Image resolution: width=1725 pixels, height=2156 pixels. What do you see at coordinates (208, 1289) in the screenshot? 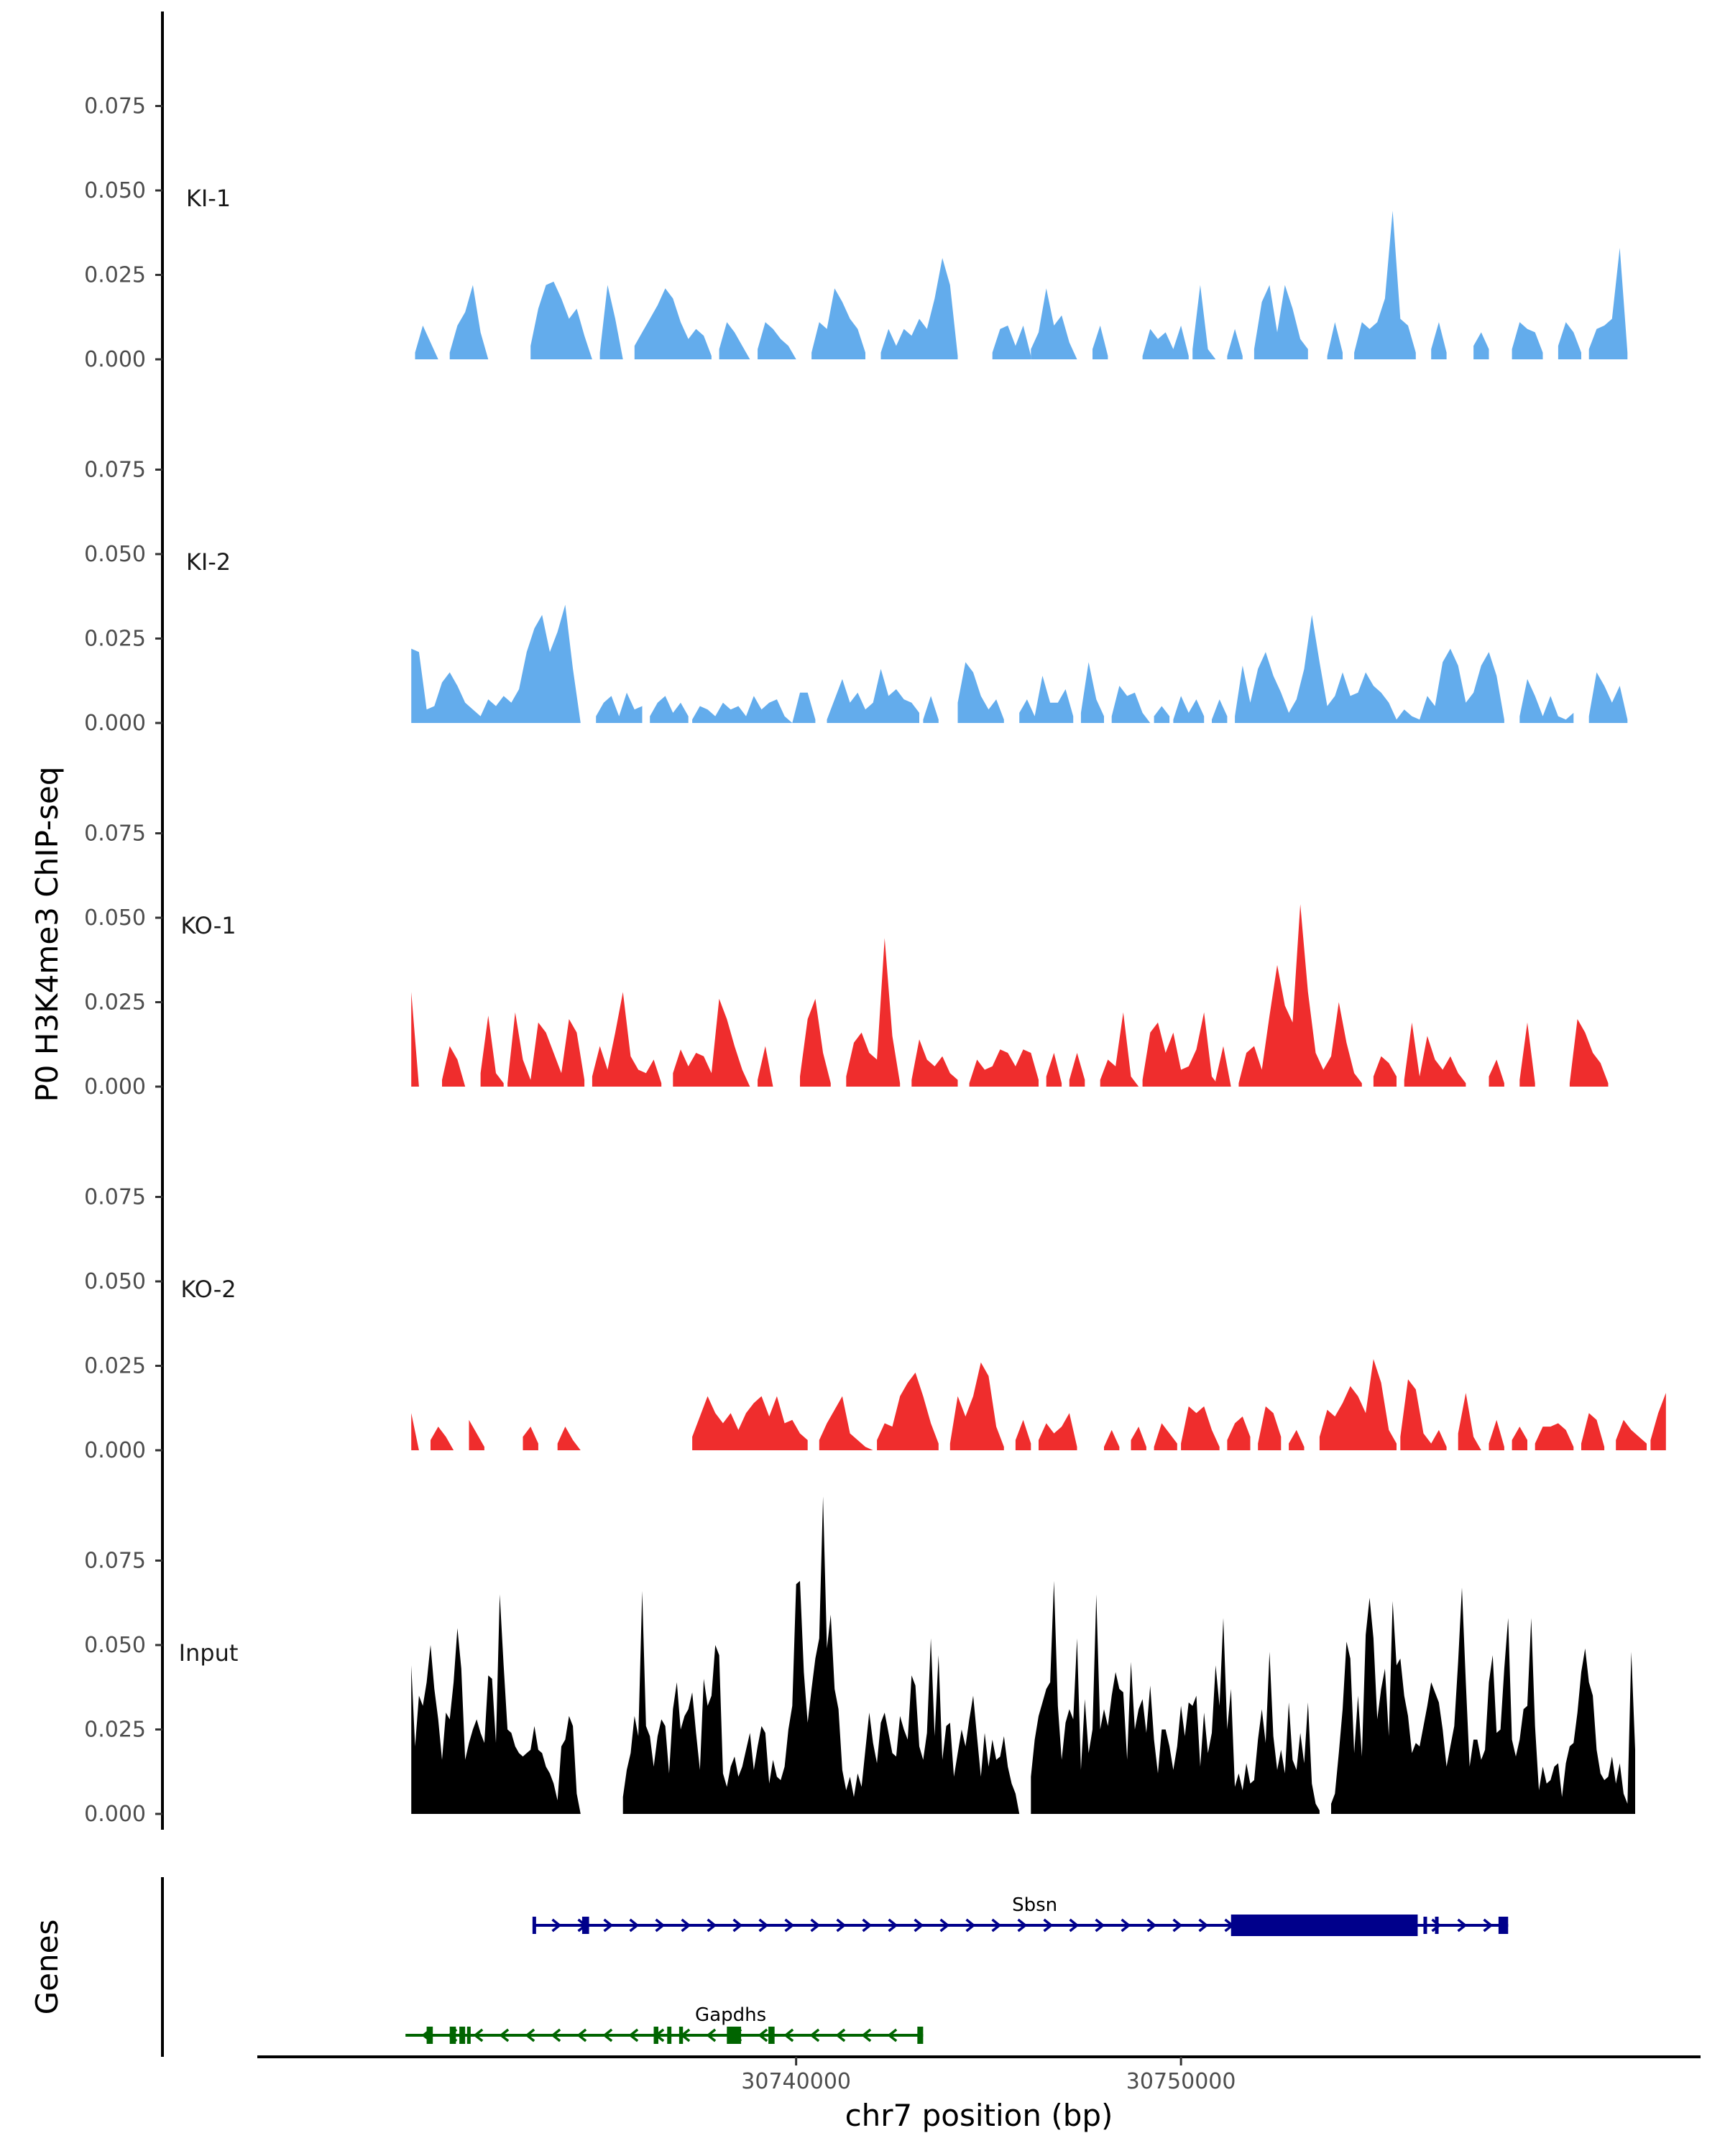
I see `track-label: KO-2` at bounding box center [208, 1289].